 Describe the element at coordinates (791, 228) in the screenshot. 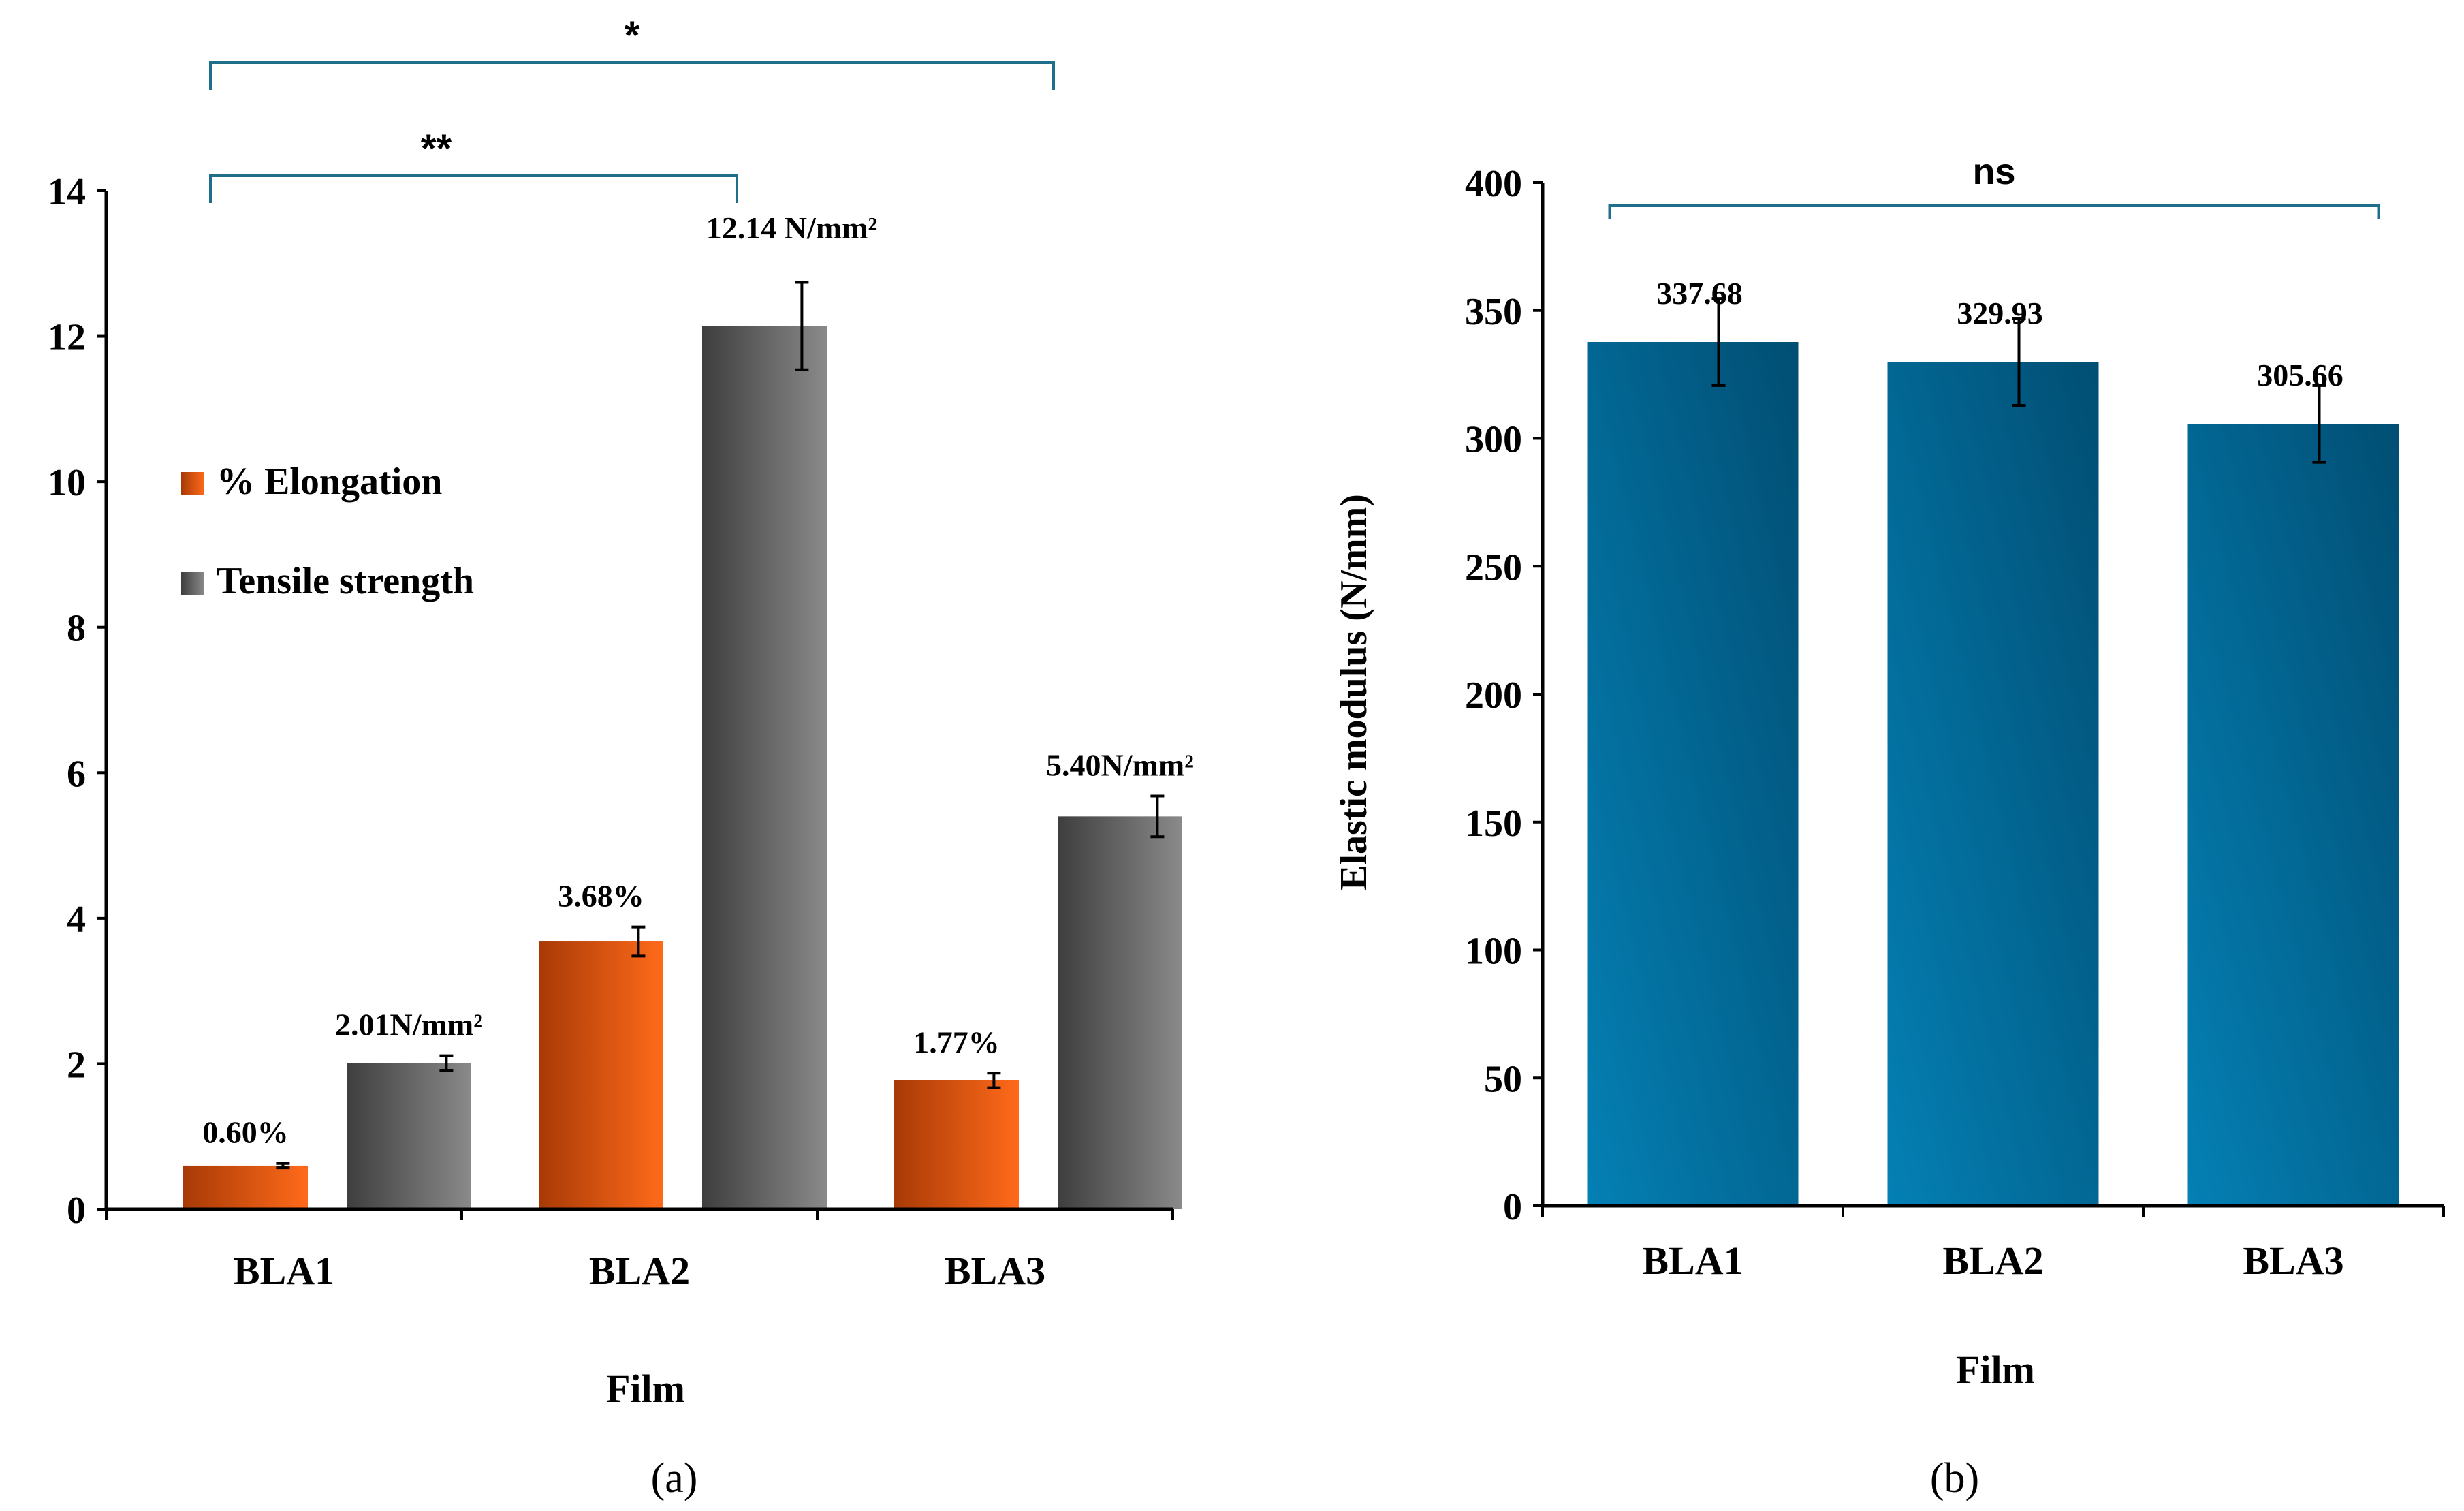

I see `a-data-label-tensile: 12.14 N/mm²` at that location.